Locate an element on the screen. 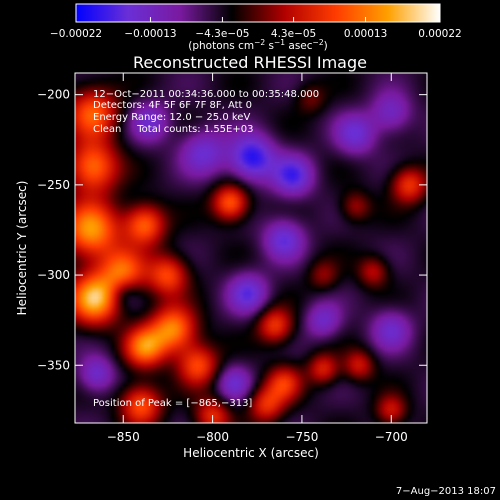  annotation-time-range: 12−Oct−2011 00:34:36.000 to 00:35:48.000 is located at coordinates (206, 94).